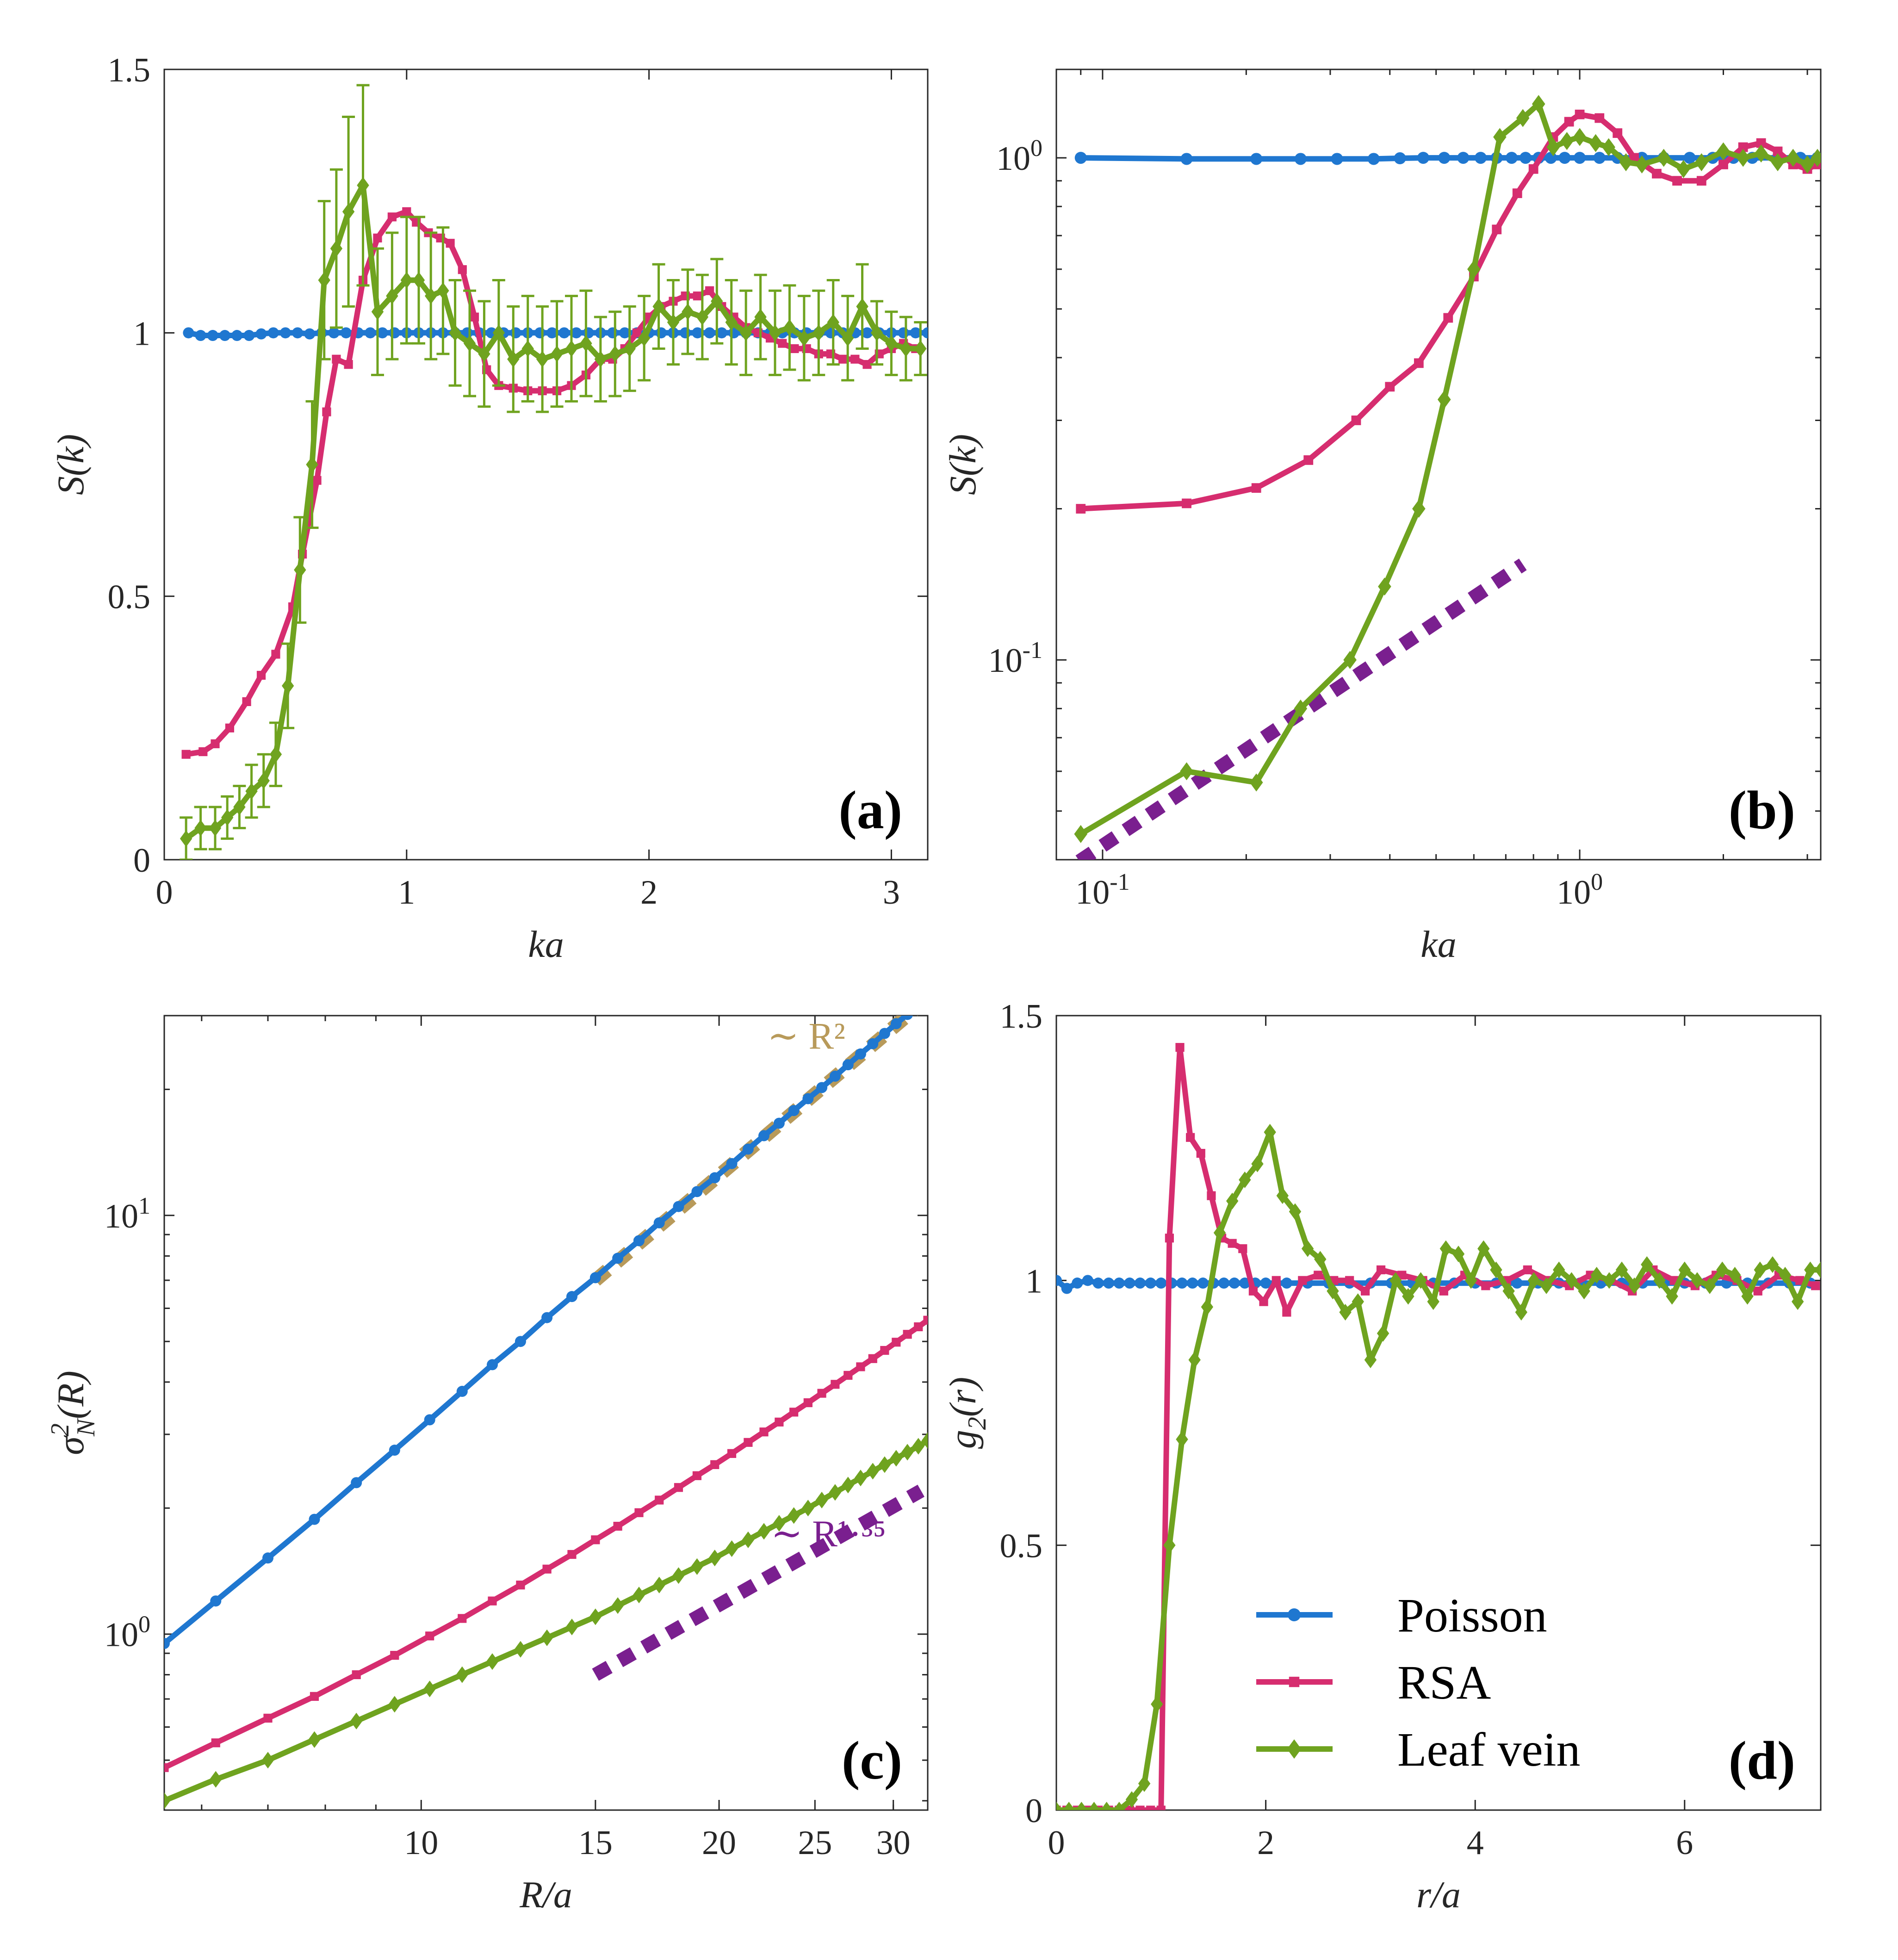 This screenshot has width=1898, height=1960. What do you see at coordinates (595, 1843) in the screenshot?
I see `x-tick-label: 15` at bounding box center [595, 1843].